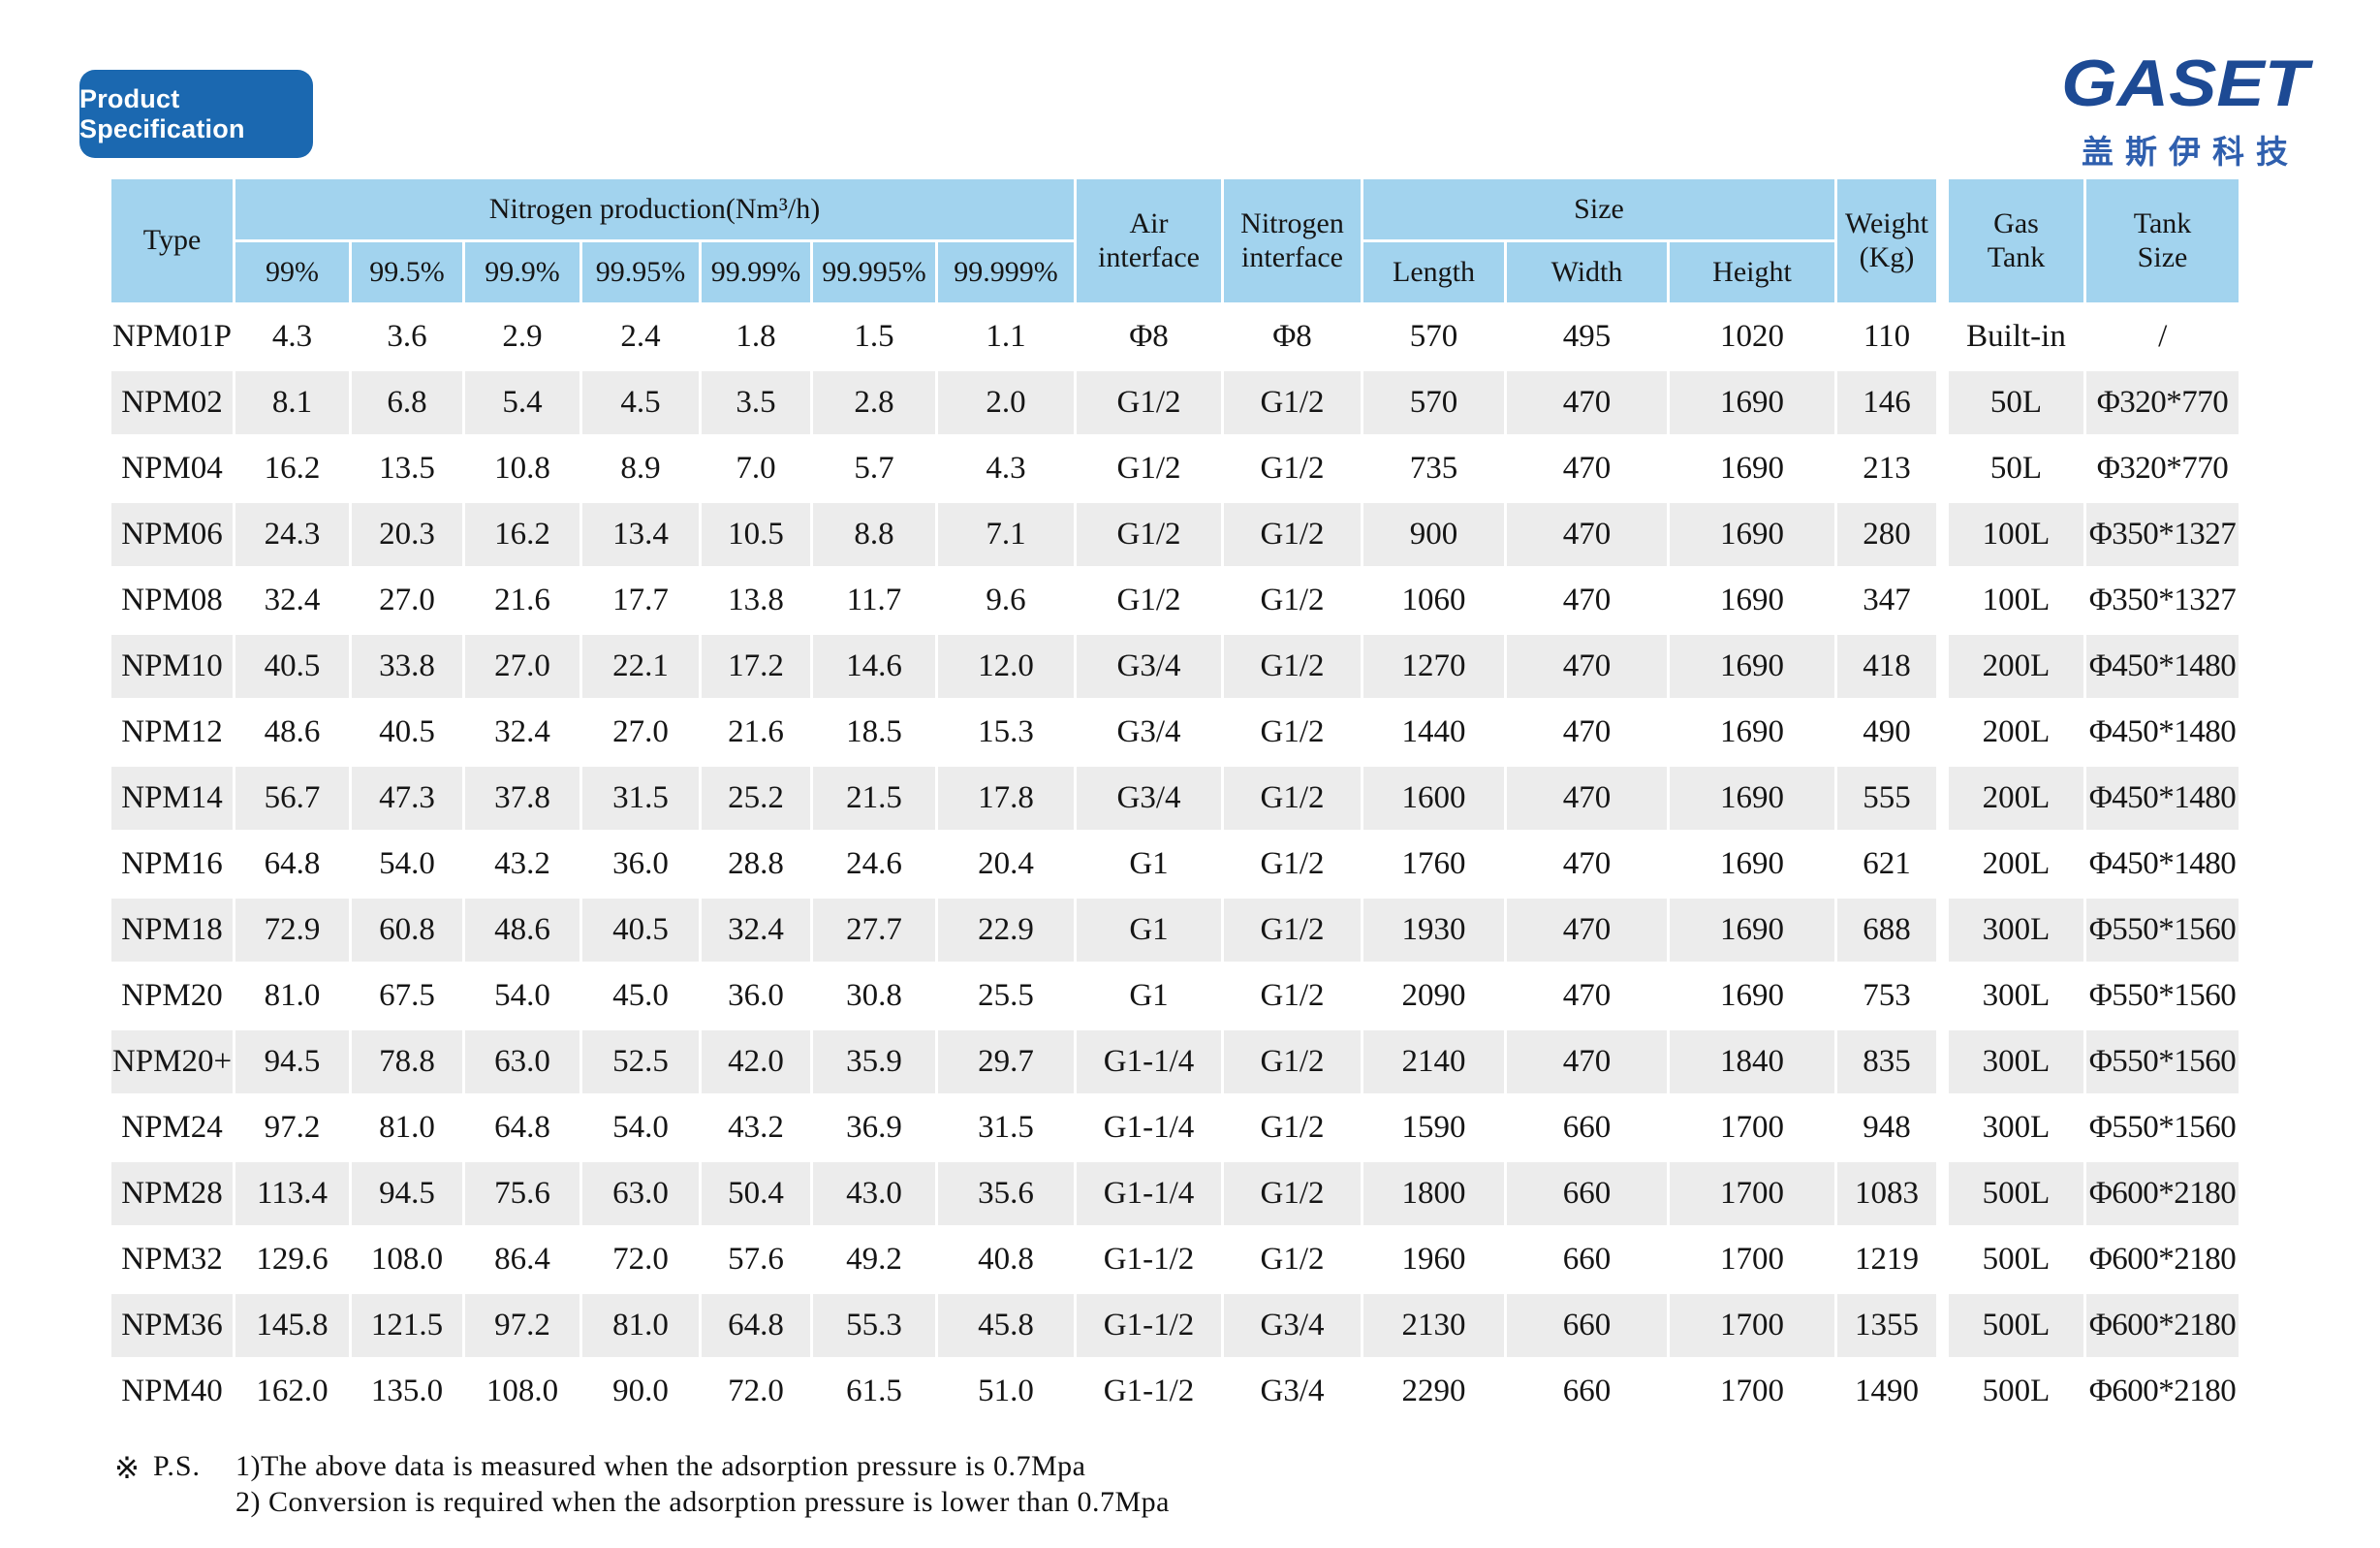 The image size is (2380, 1548). Describe the element at coordinates (874, 468) in the screenshot. I see `cell-p99_995: 5.7` at that location.